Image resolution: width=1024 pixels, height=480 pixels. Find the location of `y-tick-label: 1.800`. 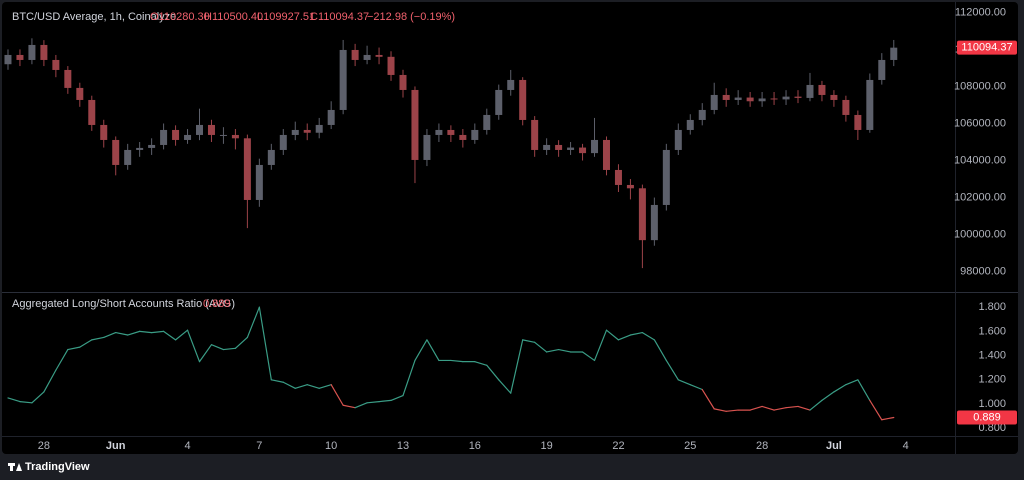

y-tick-label: 1.800 is located at coordinates (992, 307).